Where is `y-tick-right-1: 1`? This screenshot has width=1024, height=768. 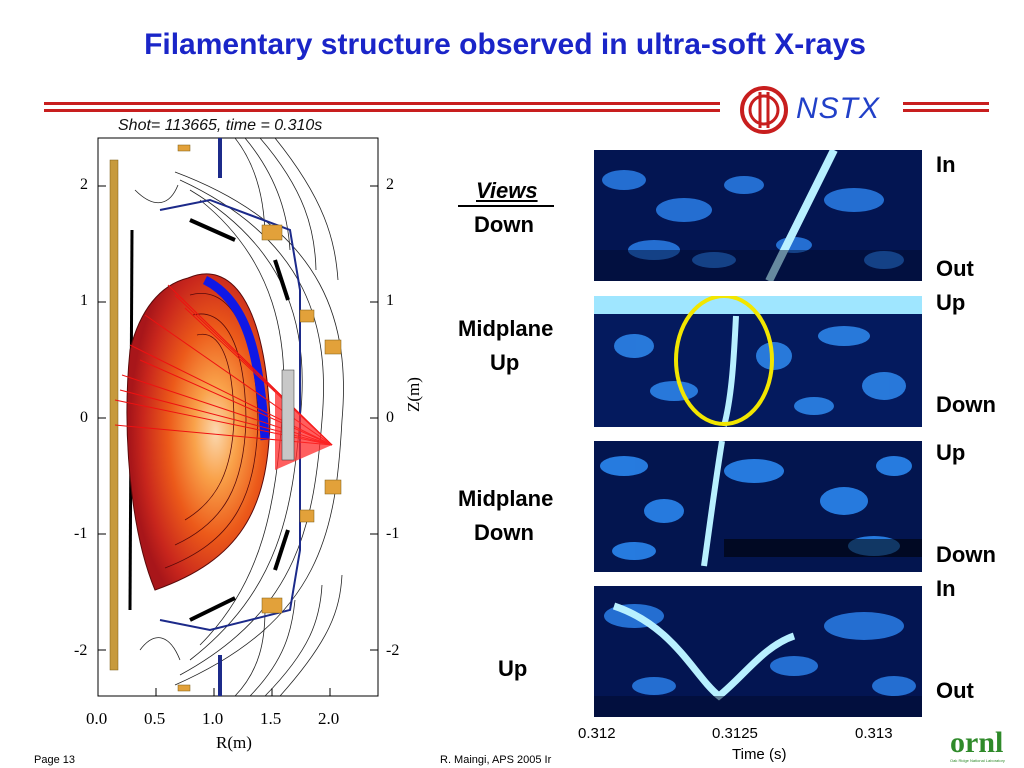 y-tick-right-1: 1 is located at coordinates (390, 300).